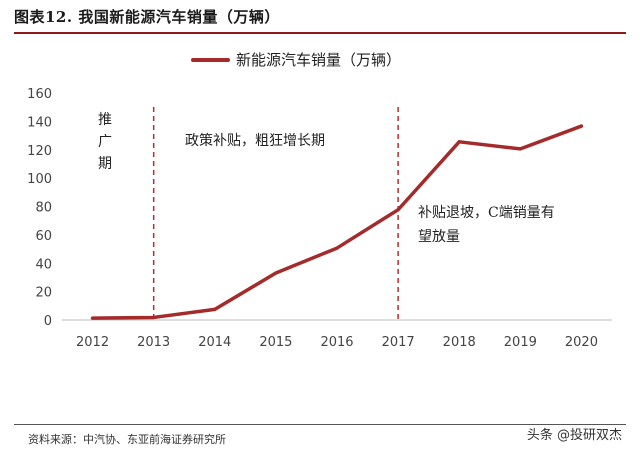 This screenshot has width=640, height=456. What do you see at coordinates (39, 122) in the screenshot?
I see `y-tick-label: 140` at bounding box center [39, 122].